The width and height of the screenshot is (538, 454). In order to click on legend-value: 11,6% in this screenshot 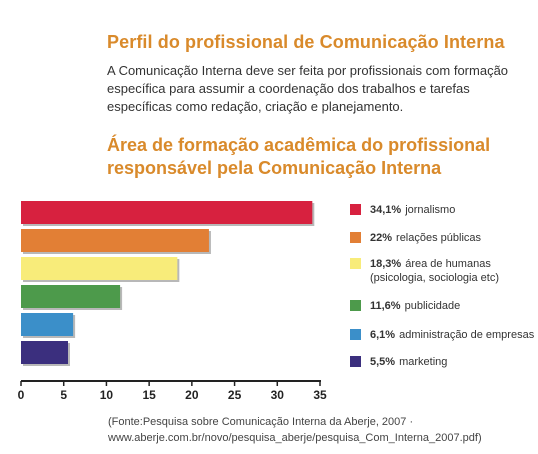, I will do `click(385, 306)`.